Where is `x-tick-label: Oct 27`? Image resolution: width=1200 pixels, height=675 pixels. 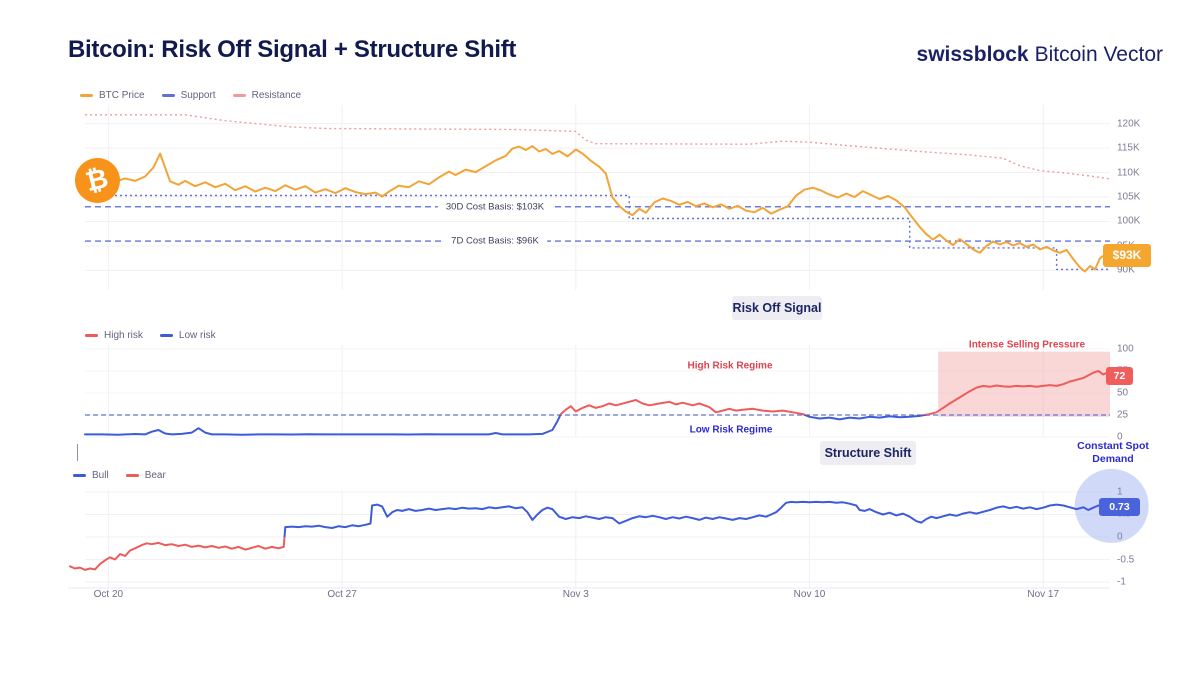
x-tick-label: Oct 27 is located at coordinates (342, 594).